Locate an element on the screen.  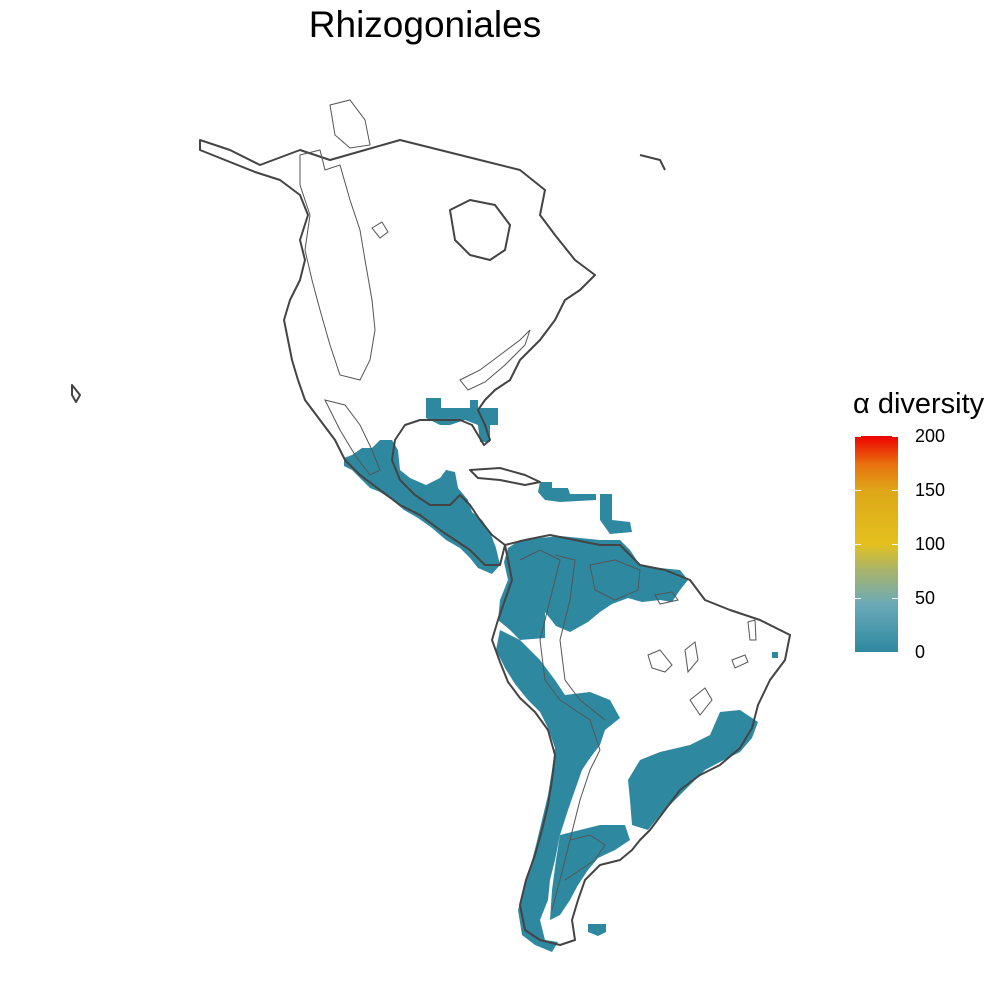
legend-tick-label: 0 is located at coordinates (920, 652).